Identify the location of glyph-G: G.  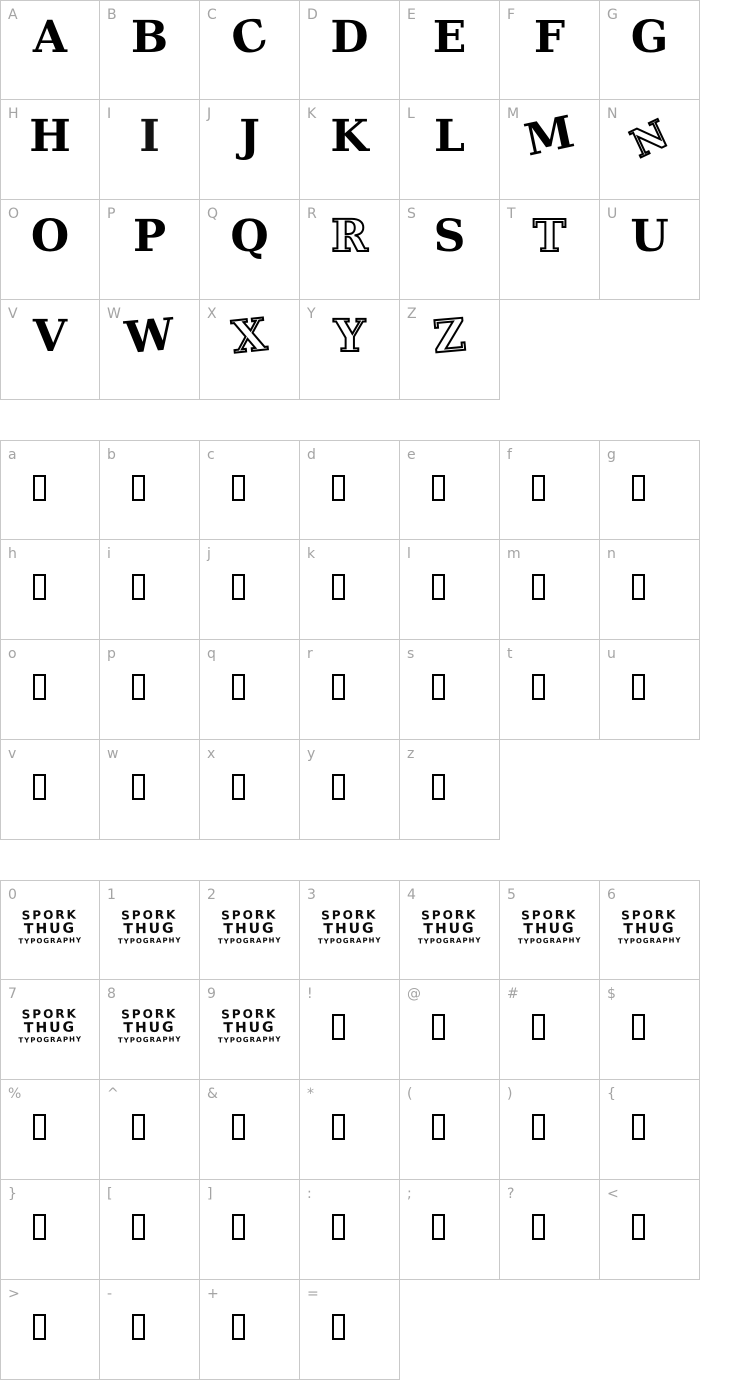
(649, 37).